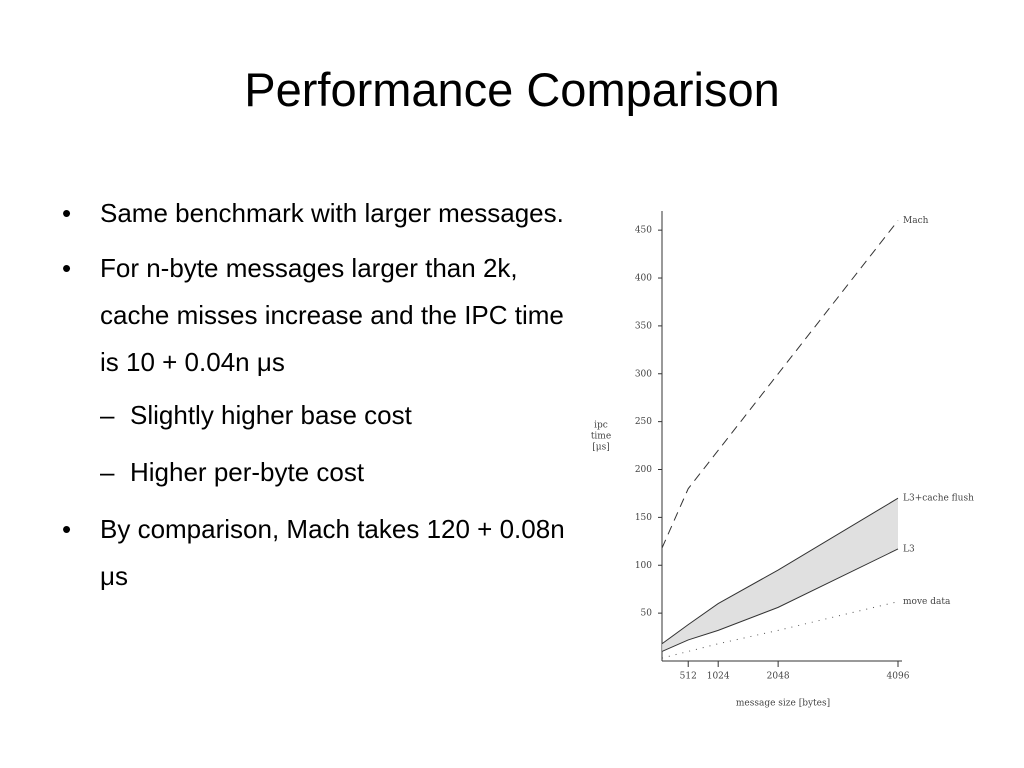 This screenshot has width=1024, height=768. What do you see at coordinates (643, 518) in the screenshot?
I see `y-tick-label: 150` at bounding box center [643, 518].